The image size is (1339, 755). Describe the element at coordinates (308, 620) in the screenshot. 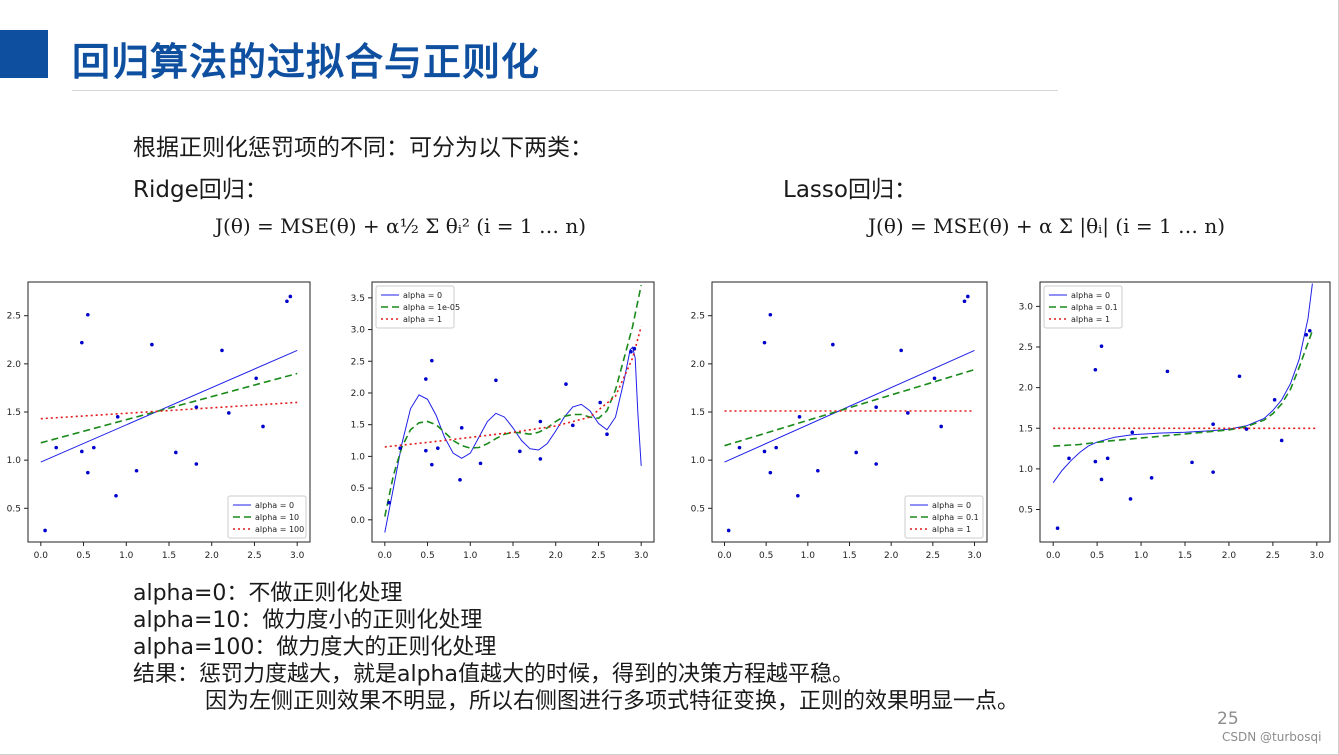

I see `note-alpha-10: alpha=10：做力度小的正则化处理` at that location.